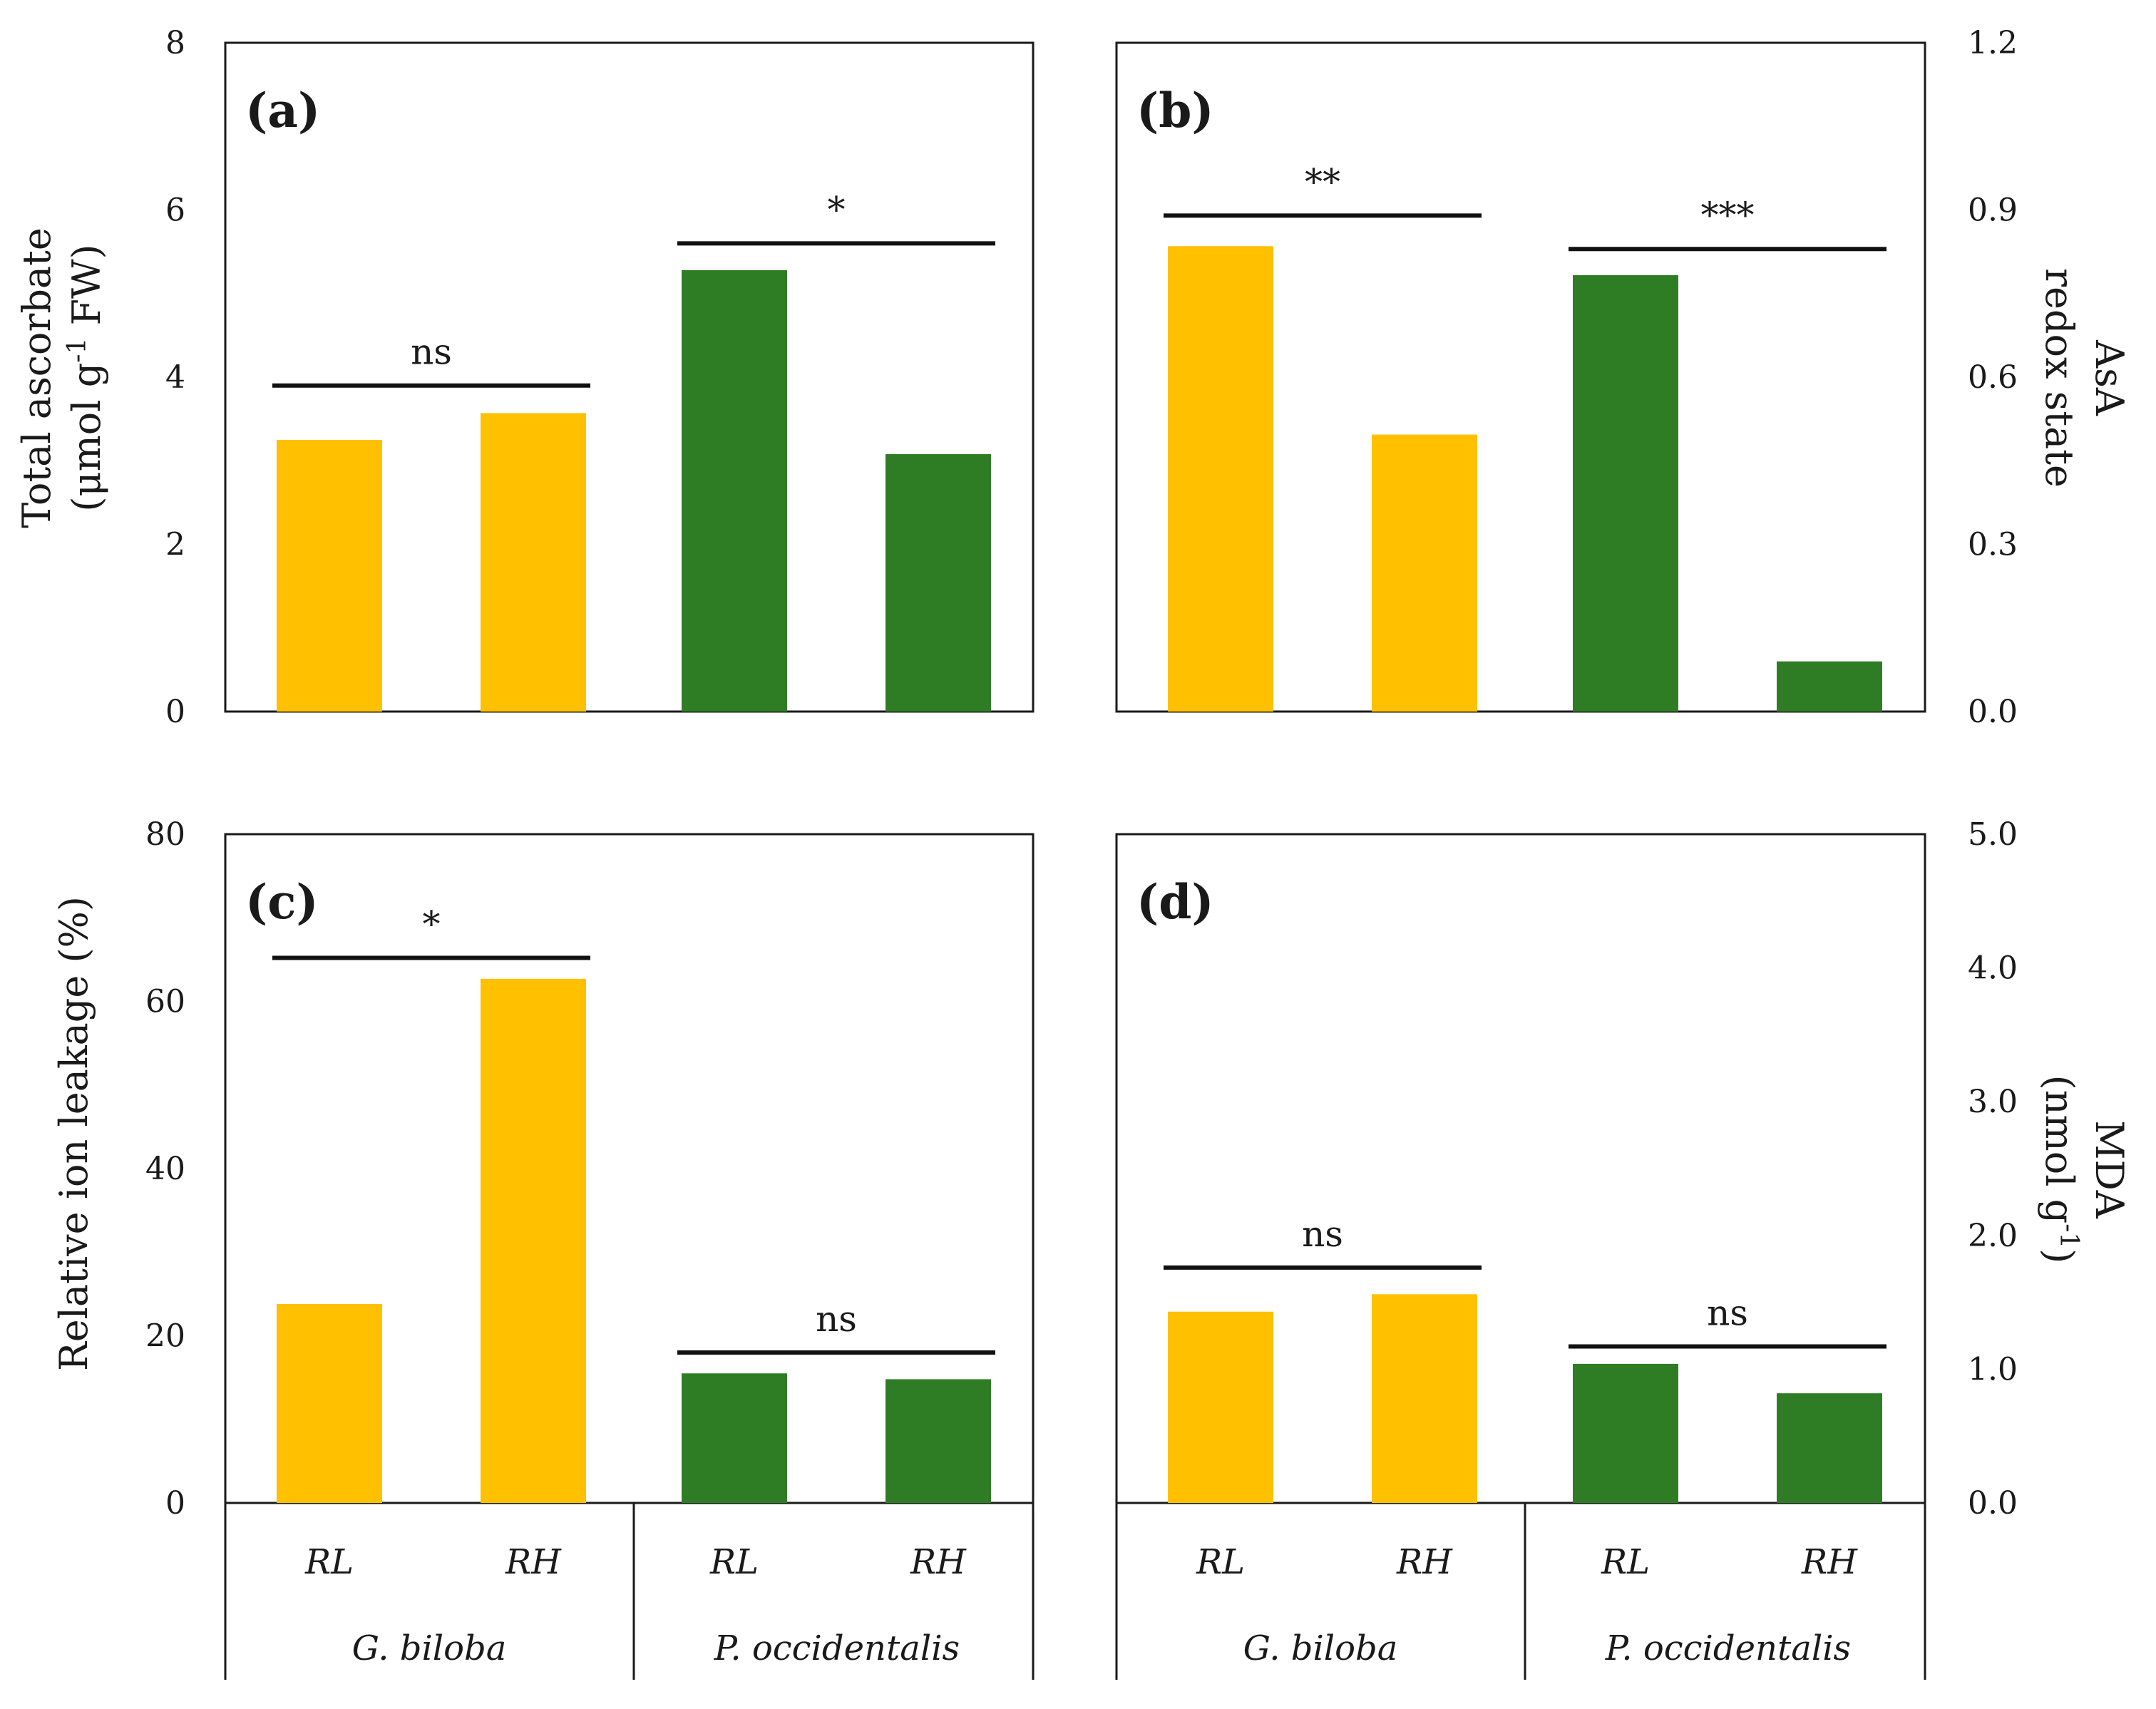  What do you see at coordinates (837, 1648) in the screenshot?
I see `group-label-c-1: P. occidentalis` at bounding box center [837, 1648].